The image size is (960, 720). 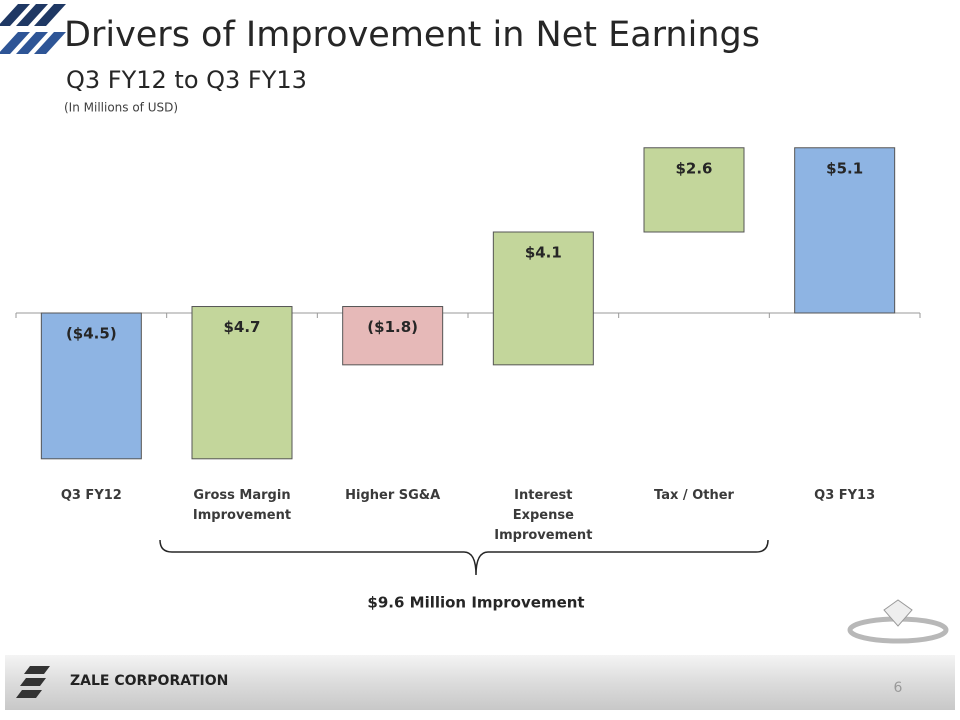 I want to click on page-number: 6, so click(x=898, y=688).